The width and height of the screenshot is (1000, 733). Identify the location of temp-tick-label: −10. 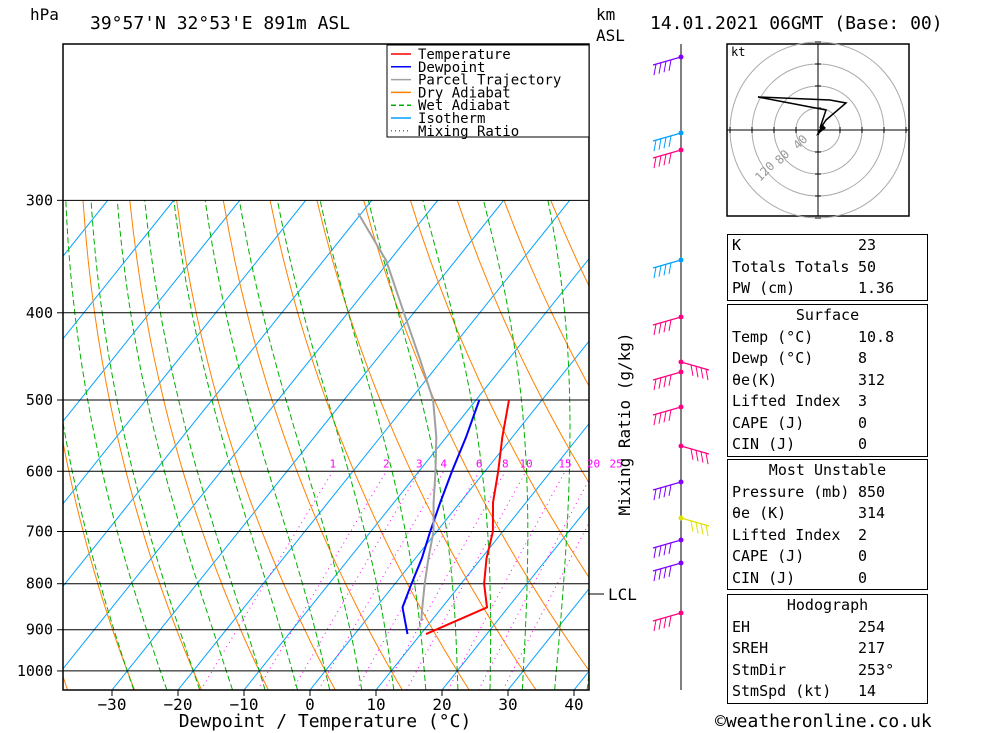
(244, 704).